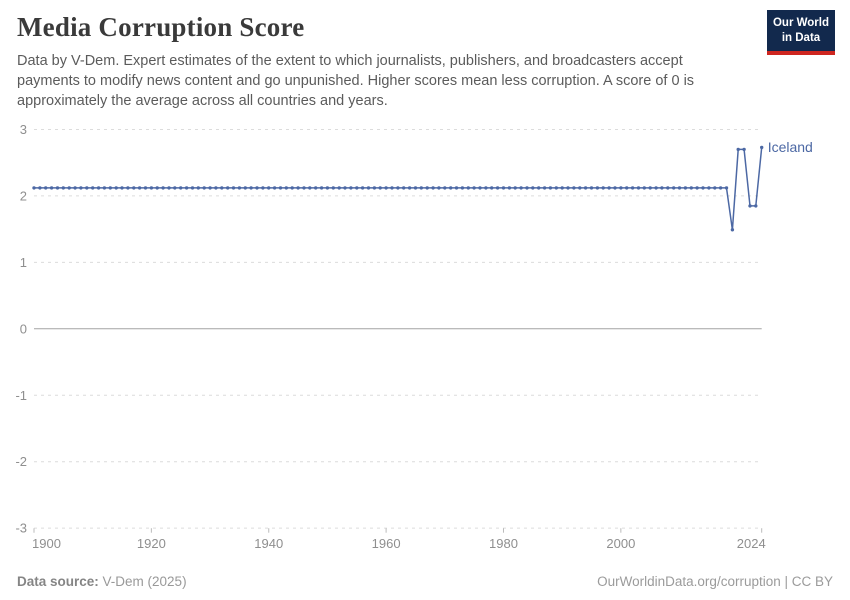 The width and height of the screenshot is (850, 600). I want to click on data-source-label: Data source:, so click(58, 581).